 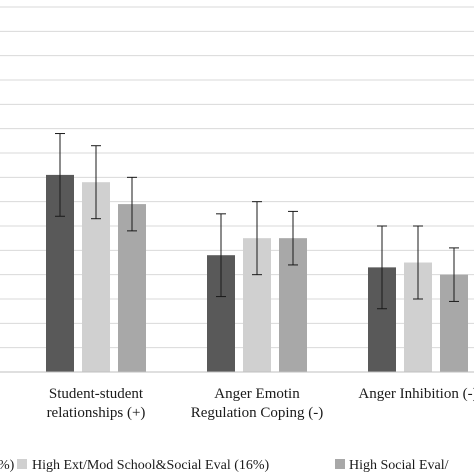 What do you see at coordinates (257, 413) in the screenshot?
I see `category-label: Regulation Coping (-)` at bounding box center [257, 413].